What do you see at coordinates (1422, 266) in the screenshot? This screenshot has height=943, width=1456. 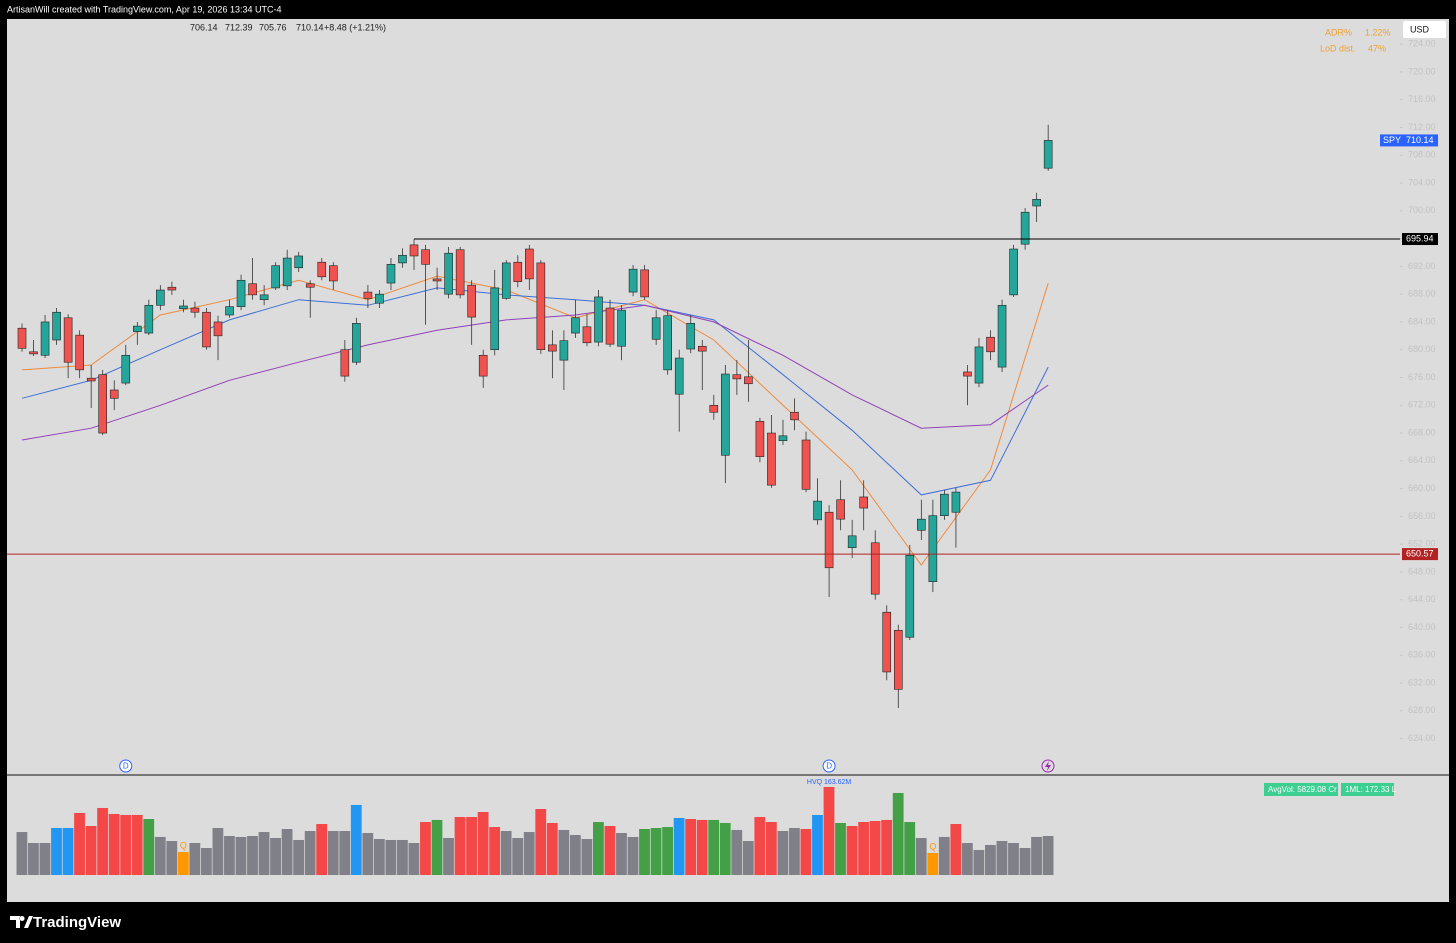 I see `y-tick-label: 692.00` at bounding box center [1422, 266].